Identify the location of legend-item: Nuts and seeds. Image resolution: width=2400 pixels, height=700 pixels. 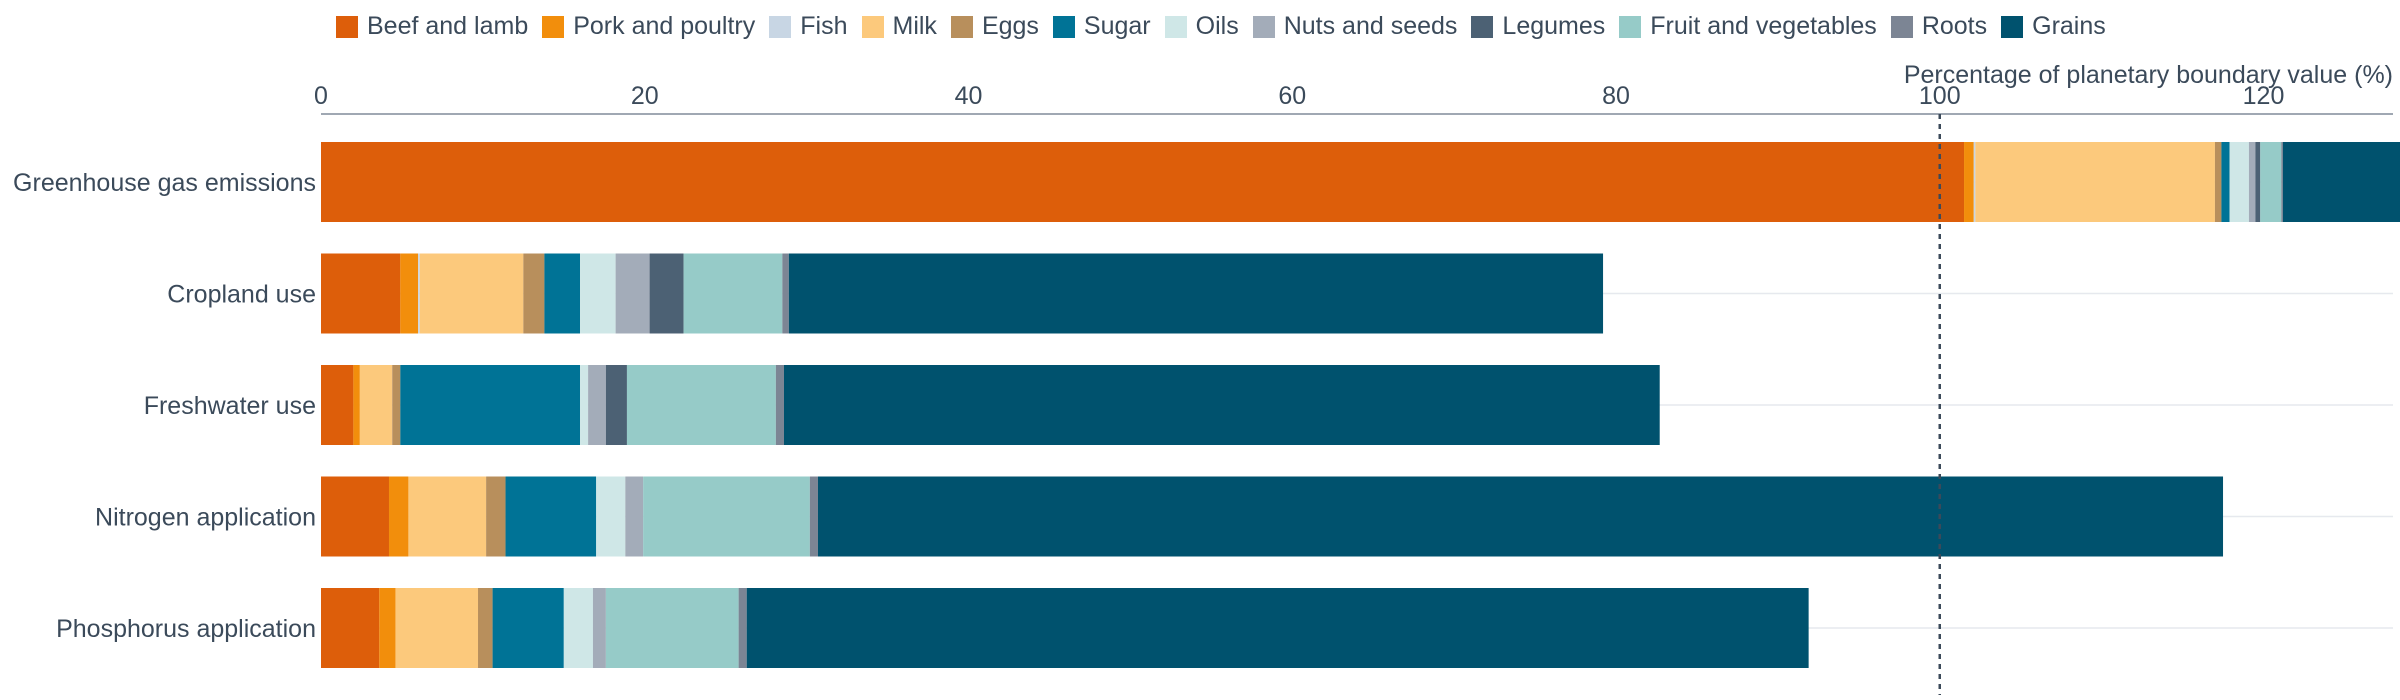
(1355, 26).